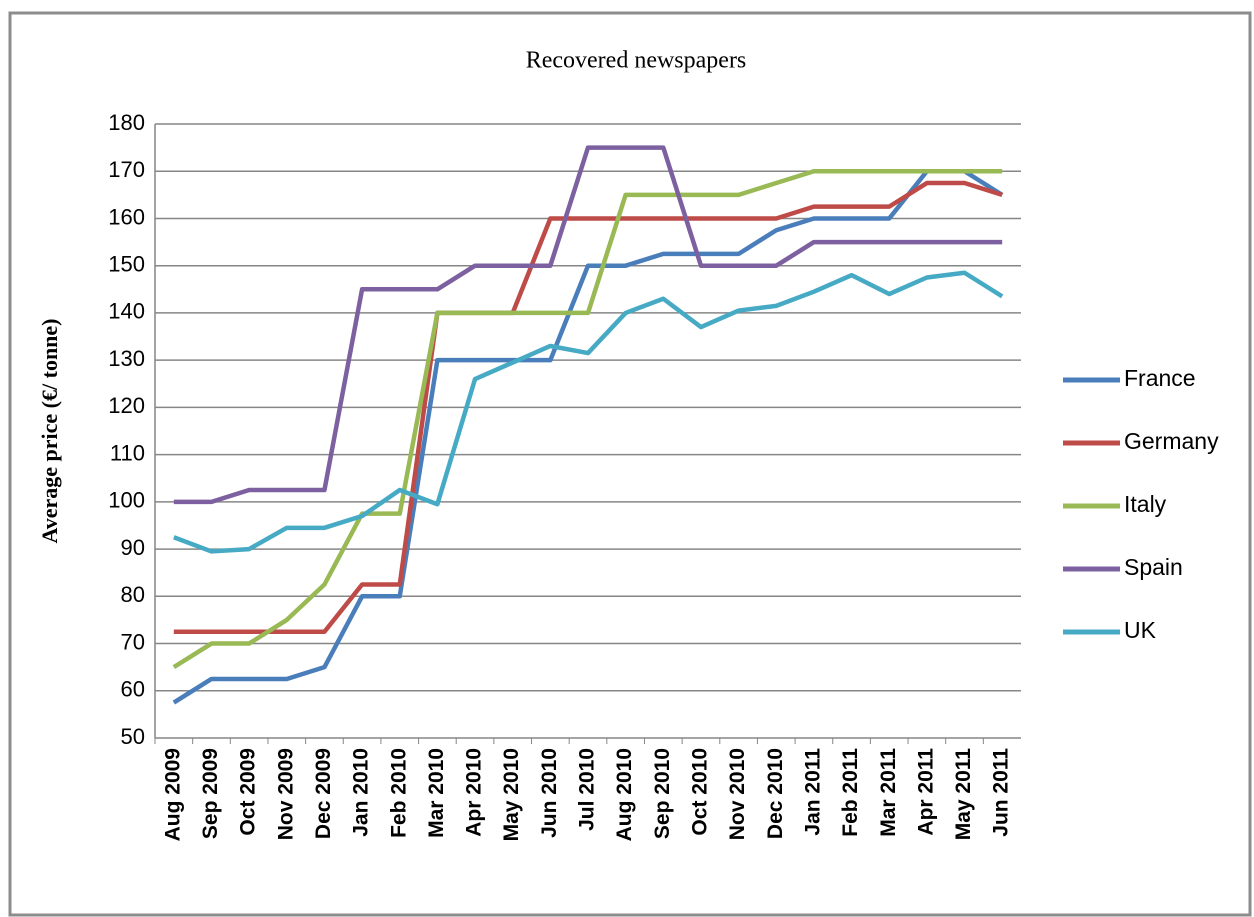  What do you see at coordinates (587, 789) in the screenshot?
I see `x-tick-label: Jul 2010` at bounding box center [587, 789].